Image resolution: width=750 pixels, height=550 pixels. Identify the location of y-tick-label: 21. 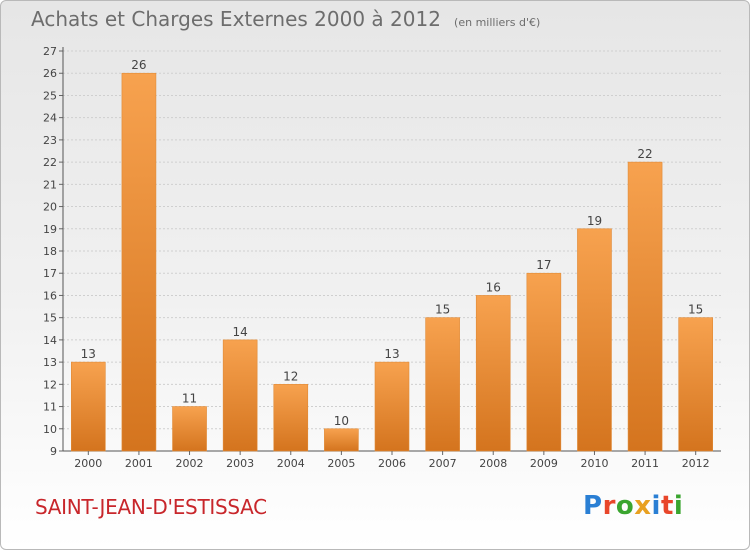
(50, 184).